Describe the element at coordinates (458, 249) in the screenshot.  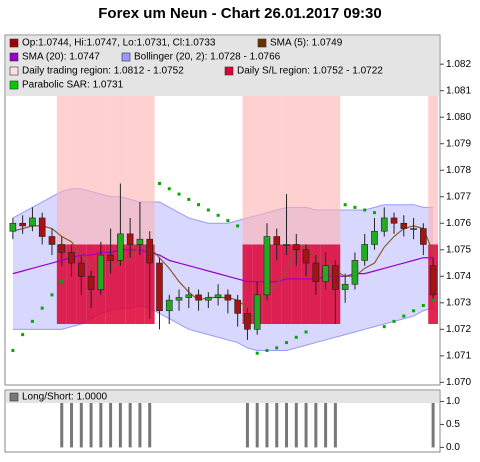
I see `y-tick-label: 1.075` at that location.